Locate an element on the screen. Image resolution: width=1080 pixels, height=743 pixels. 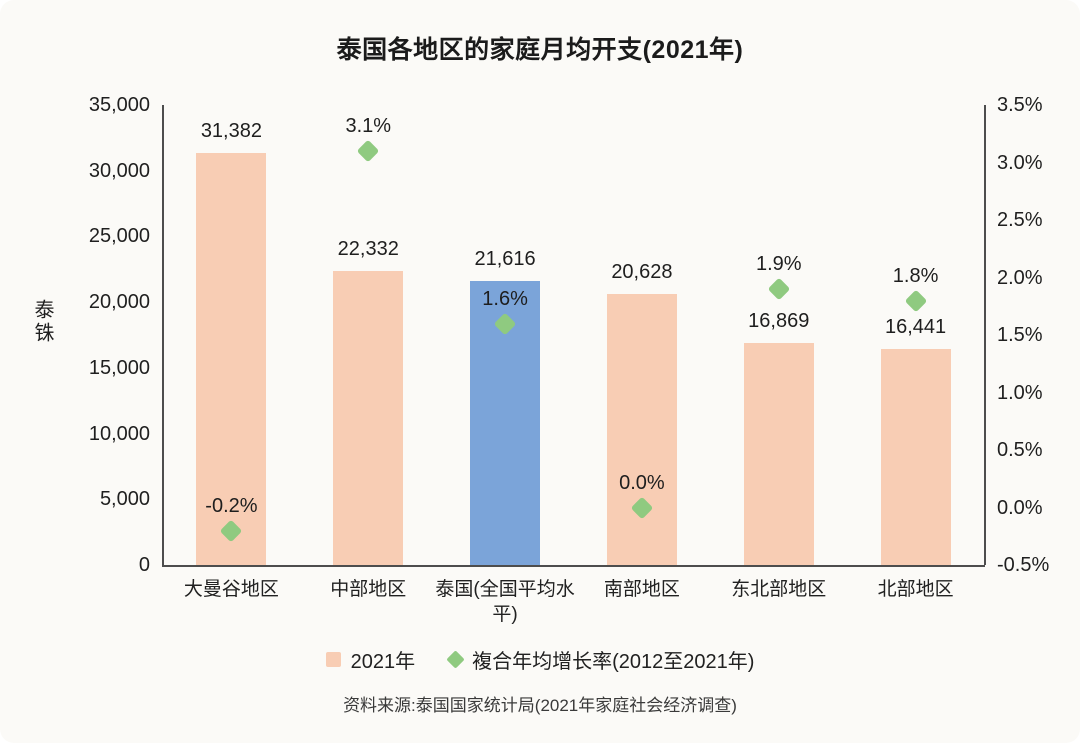
cagr-value-label: 3.1% is located at coordinates (368, 126).